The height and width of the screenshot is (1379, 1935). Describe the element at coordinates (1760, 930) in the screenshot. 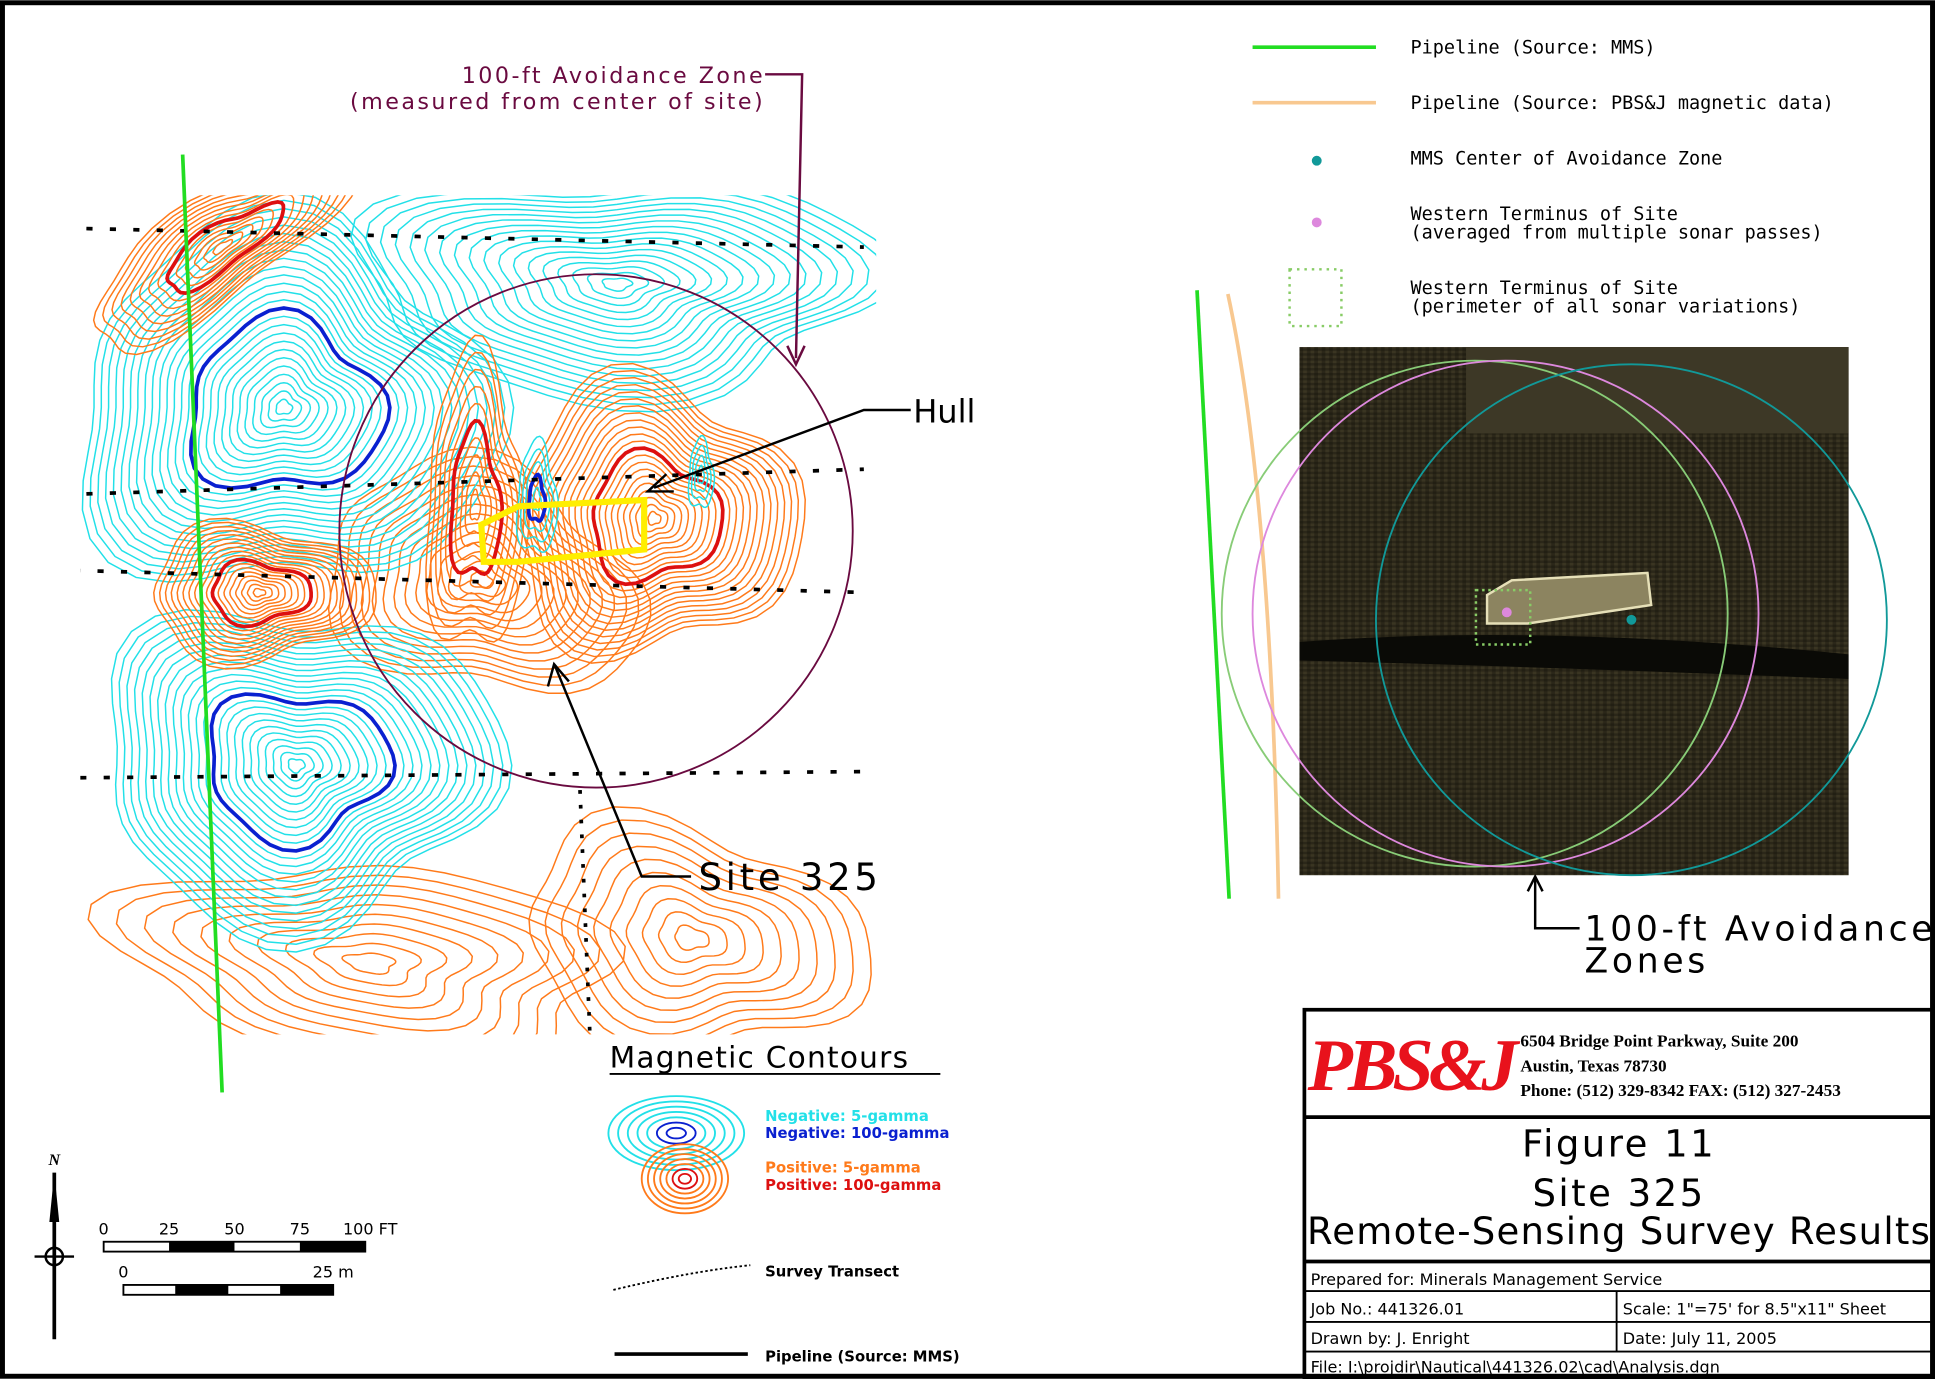

I see `label: 100-ft Avoidance` at that location.